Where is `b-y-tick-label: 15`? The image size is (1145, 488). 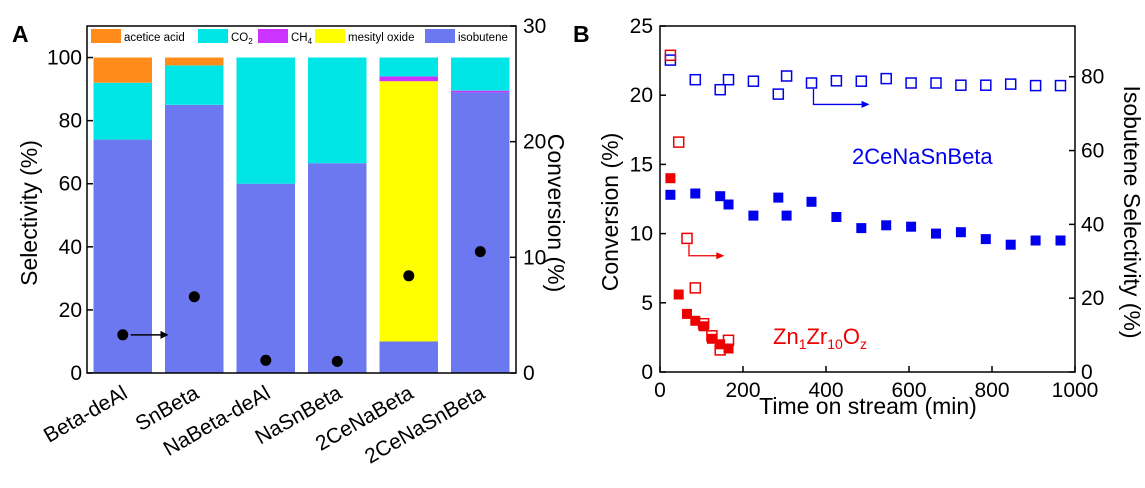
b-y-tick-label: 15 is located at coordinates (641, 164).